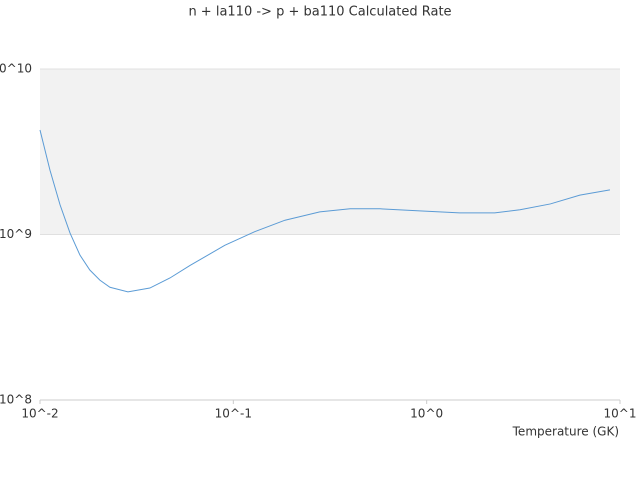 This screenshot has height=480, width=640. I want to click on y-tick-label: 10^9, so click(16, 234).